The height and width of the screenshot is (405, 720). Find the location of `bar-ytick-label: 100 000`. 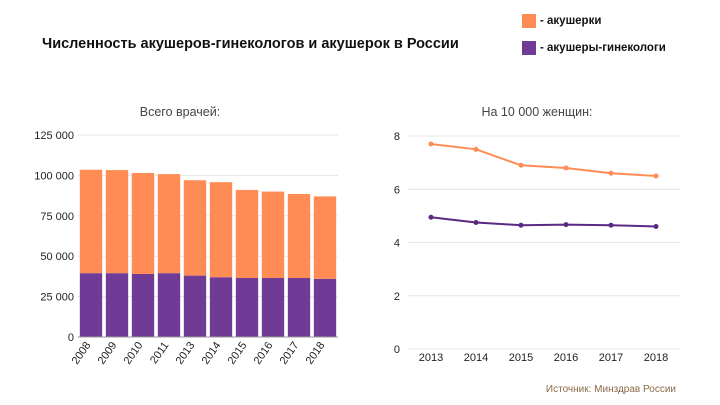

bar-ytick-label: 100 000 is located at coordinates (54, 176).